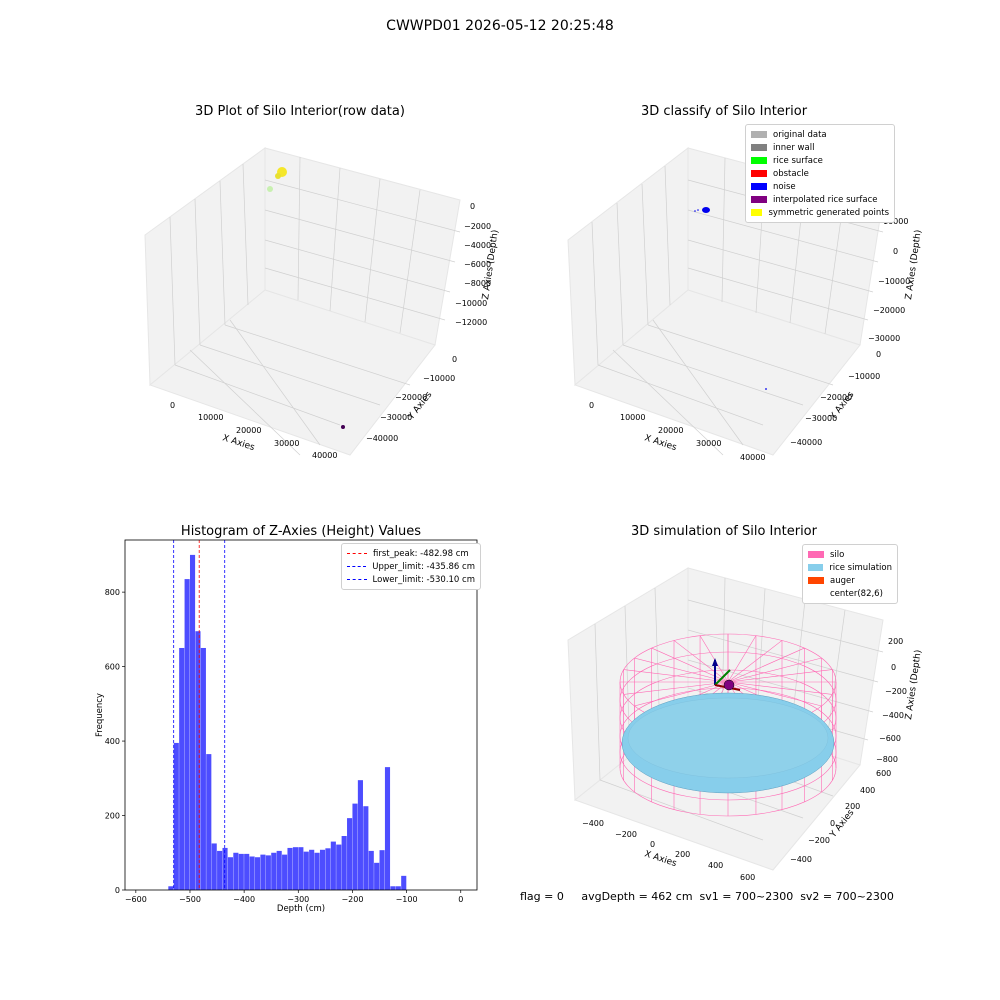 The width and height of the screenshot is (1000, 1000). I want to click on y-axis-label: Frequency, so click(100, 715).